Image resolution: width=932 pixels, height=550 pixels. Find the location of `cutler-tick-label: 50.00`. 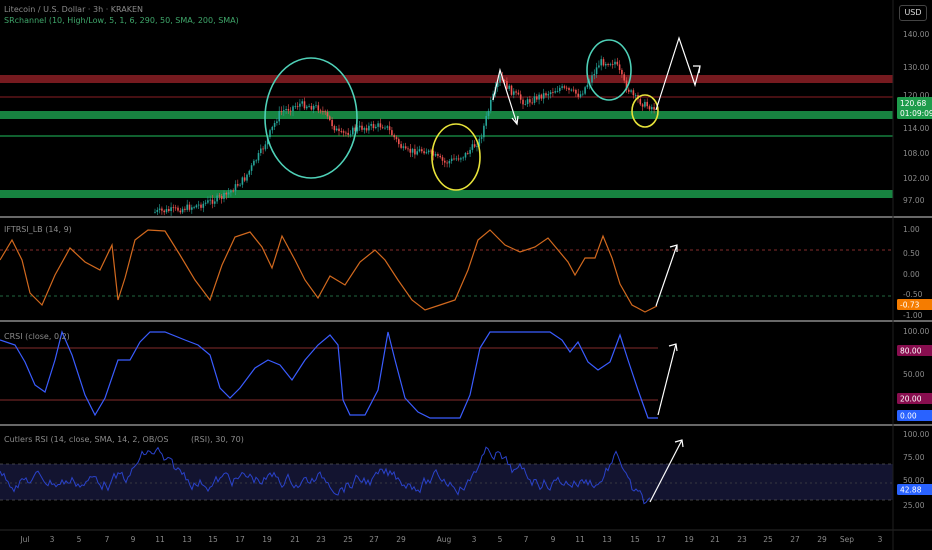

cutler-tick-label: 50.00 is located at coordinates (914, 480).